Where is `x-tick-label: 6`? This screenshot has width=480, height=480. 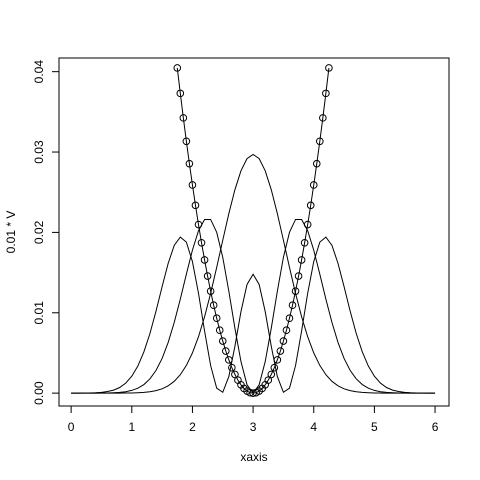 x-tick-label: 6 is located at coordinates (435, 427).